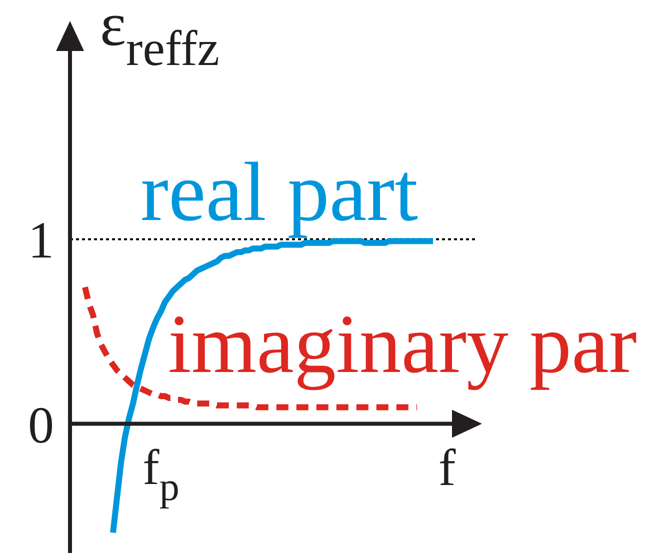  Describe the element at coordinates (447, 468) in the screenshot. I see `x-axis-title: f` at that location.